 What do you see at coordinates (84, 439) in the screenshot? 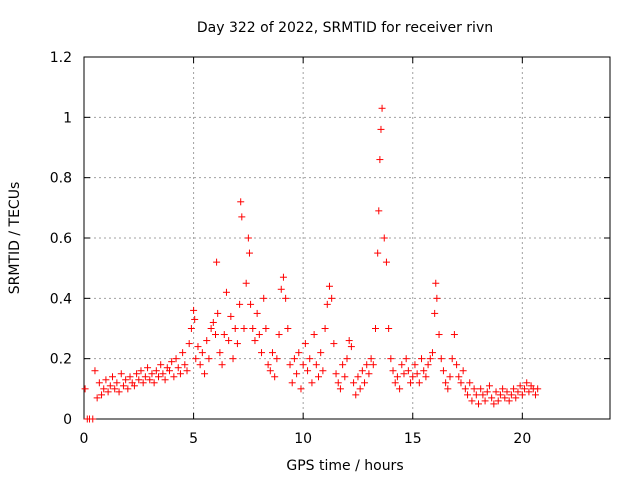
I see `x-tick-label: 0` at bounding box center [84, 439].